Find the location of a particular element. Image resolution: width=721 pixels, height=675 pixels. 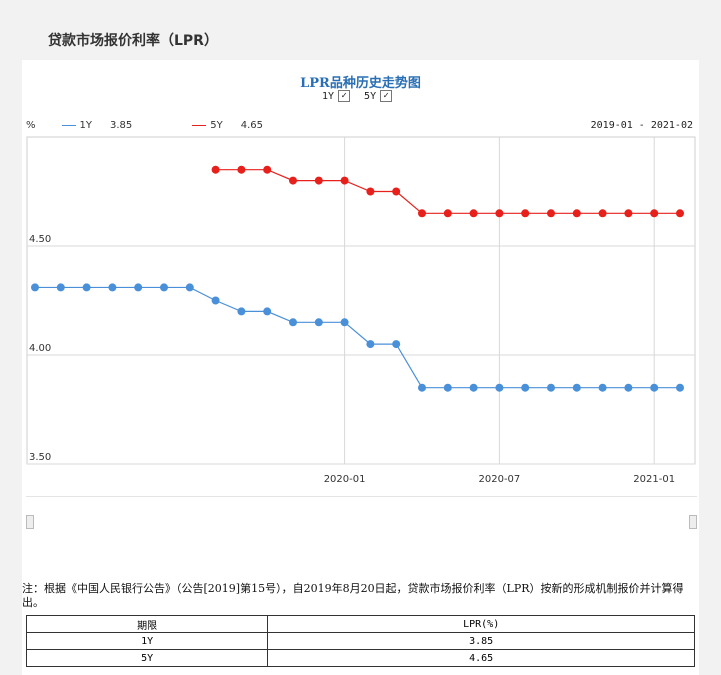

table-cell-term: 5Y is located at coordinates (147, 658).